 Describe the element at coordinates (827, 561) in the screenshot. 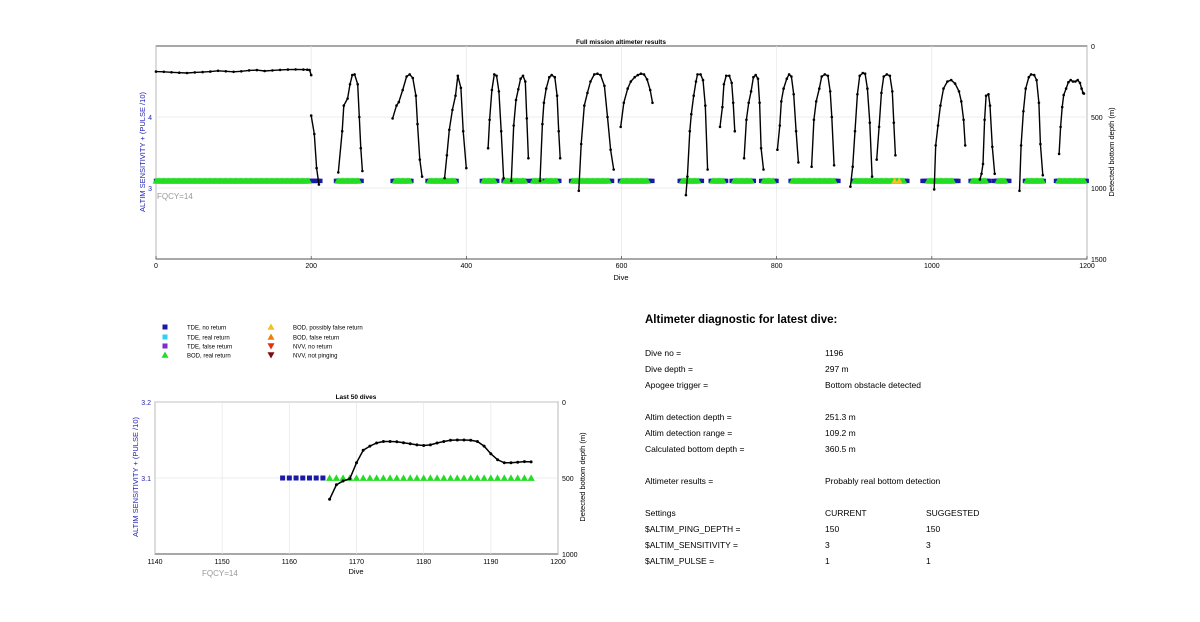

I see `setting-current-pulse: 1` at that location.